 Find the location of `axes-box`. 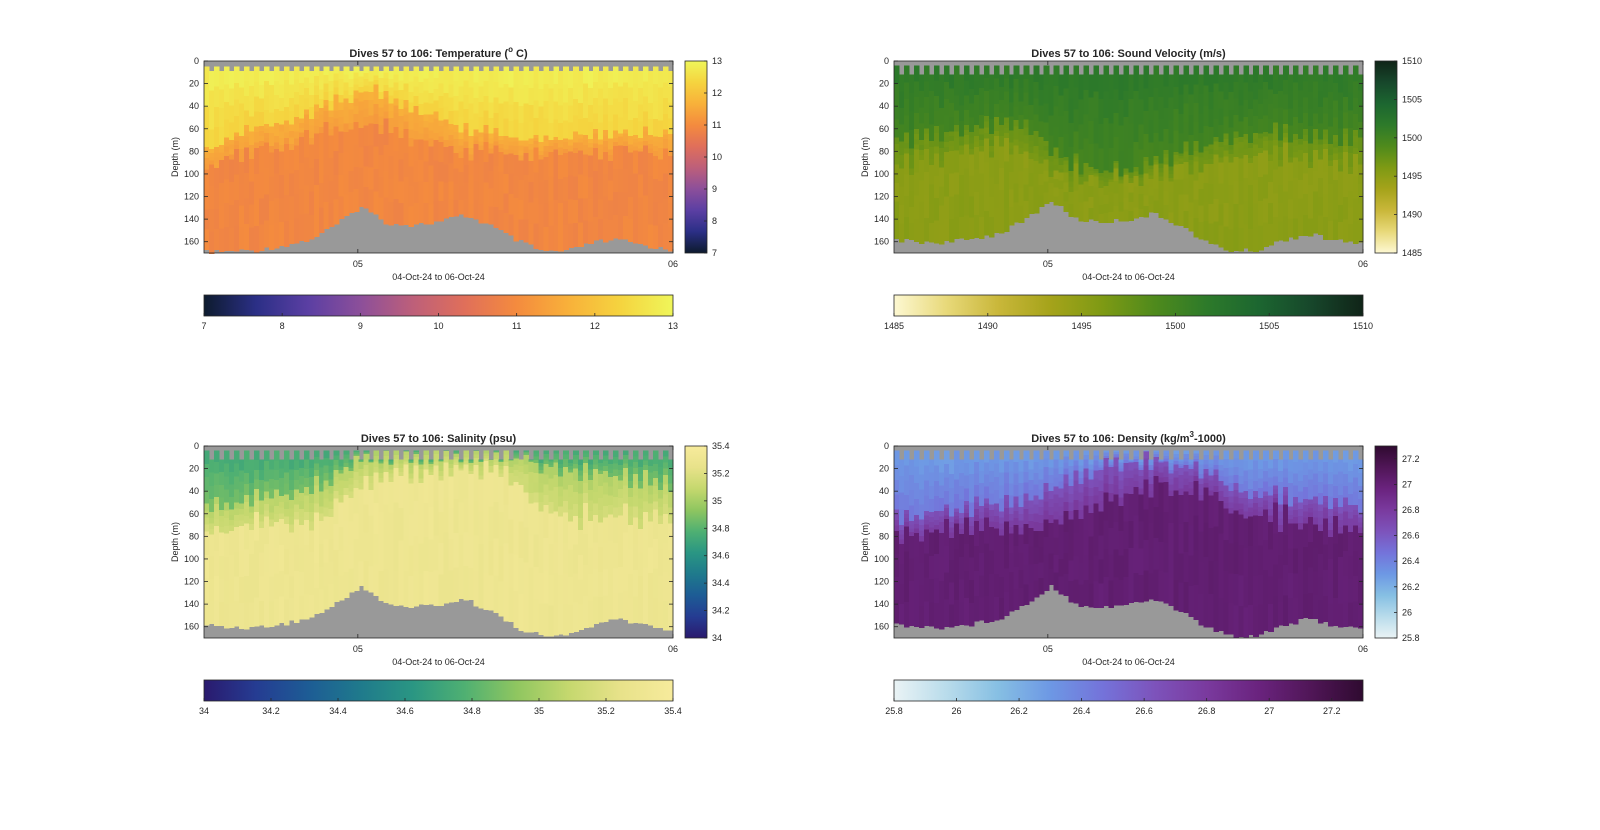

axes-box is located at coordinates (438, 157).